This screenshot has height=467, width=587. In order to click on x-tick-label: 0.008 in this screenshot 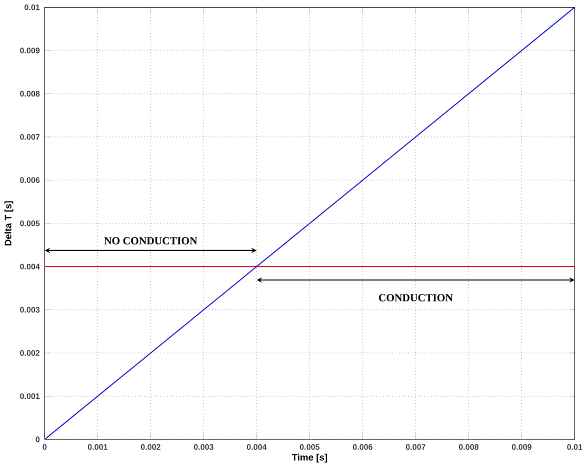, I will do `click(468, 447)`.